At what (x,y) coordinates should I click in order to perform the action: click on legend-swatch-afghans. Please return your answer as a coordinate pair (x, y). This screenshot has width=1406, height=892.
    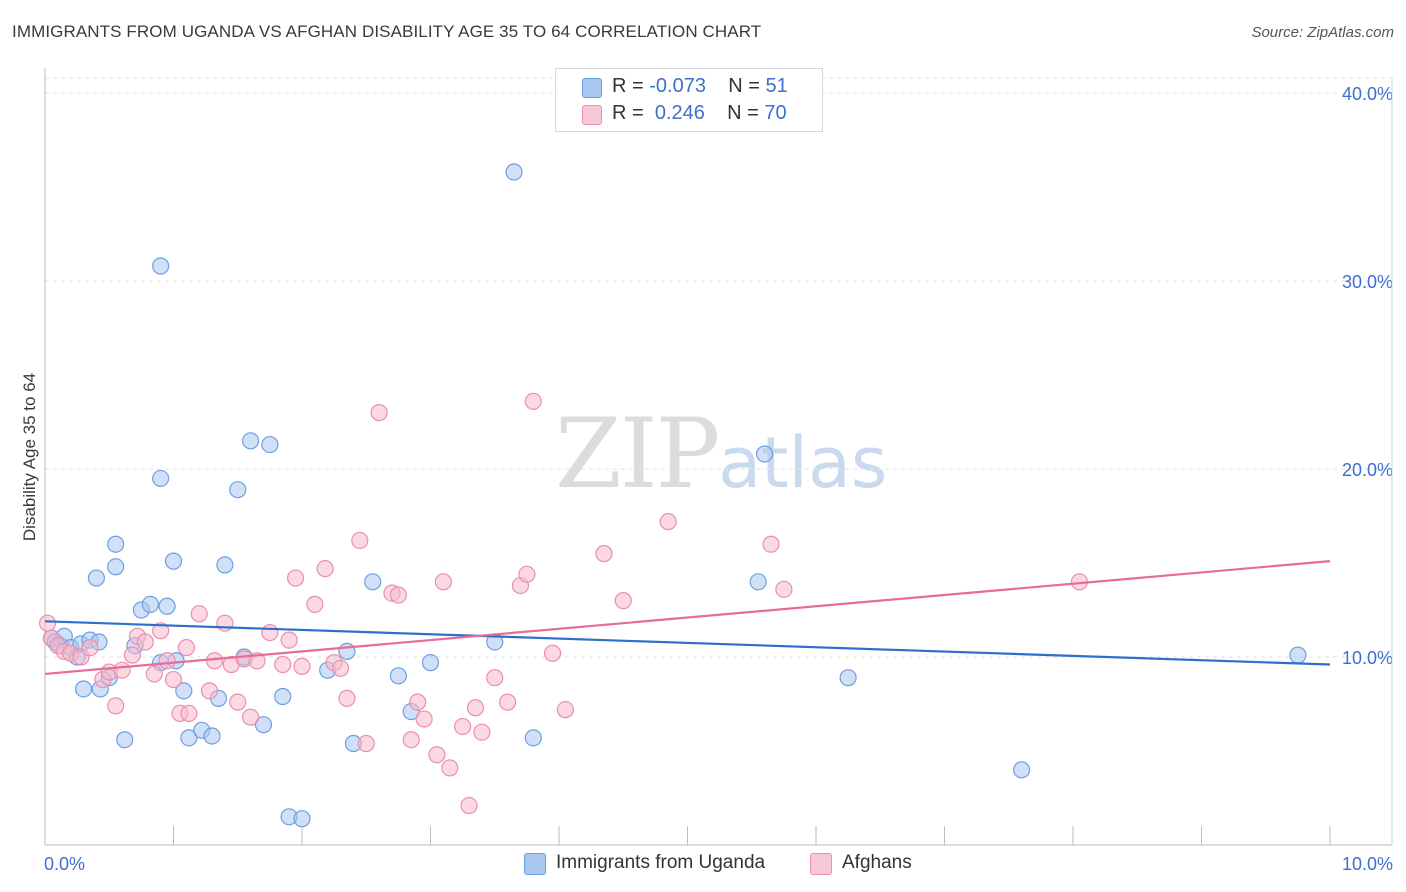
    Looking at the image, I should click on (592, 115).